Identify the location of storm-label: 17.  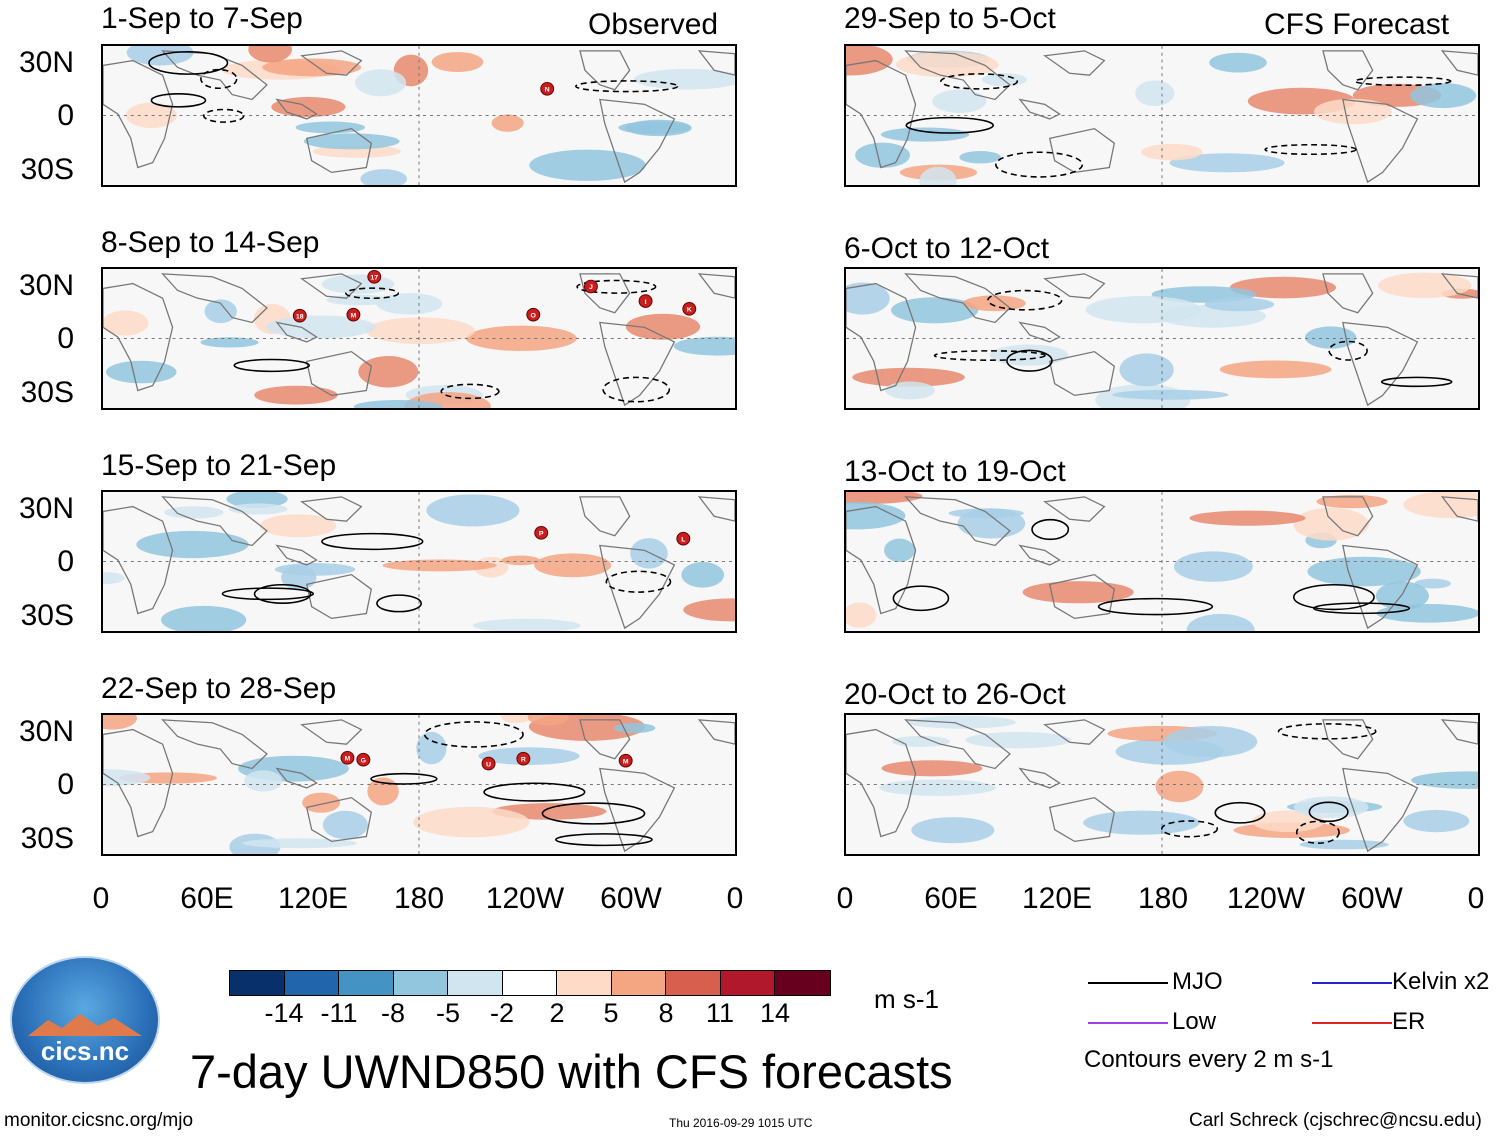
(374, 278).